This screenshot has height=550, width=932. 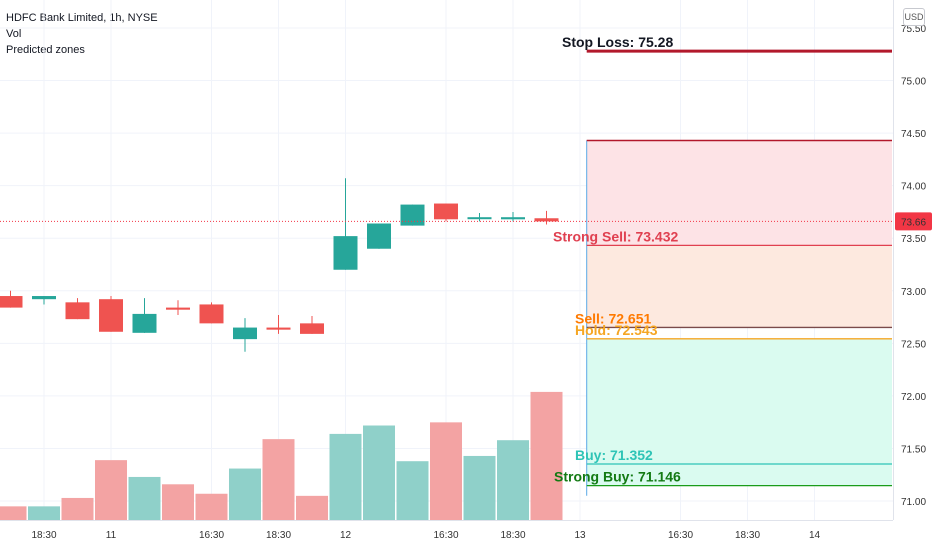 What do you see at coordinates (346, 535) in the screenshot?
I see `time-tick-label: 12` at bounding box center [346, 535].